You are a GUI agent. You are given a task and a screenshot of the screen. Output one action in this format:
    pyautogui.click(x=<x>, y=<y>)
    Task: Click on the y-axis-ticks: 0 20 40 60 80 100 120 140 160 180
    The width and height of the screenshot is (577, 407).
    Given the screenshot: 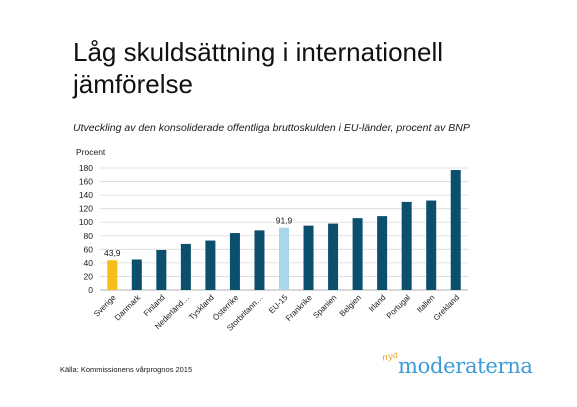 What is the action you would take?
    pyautogui.click(x=86, y=229)
    